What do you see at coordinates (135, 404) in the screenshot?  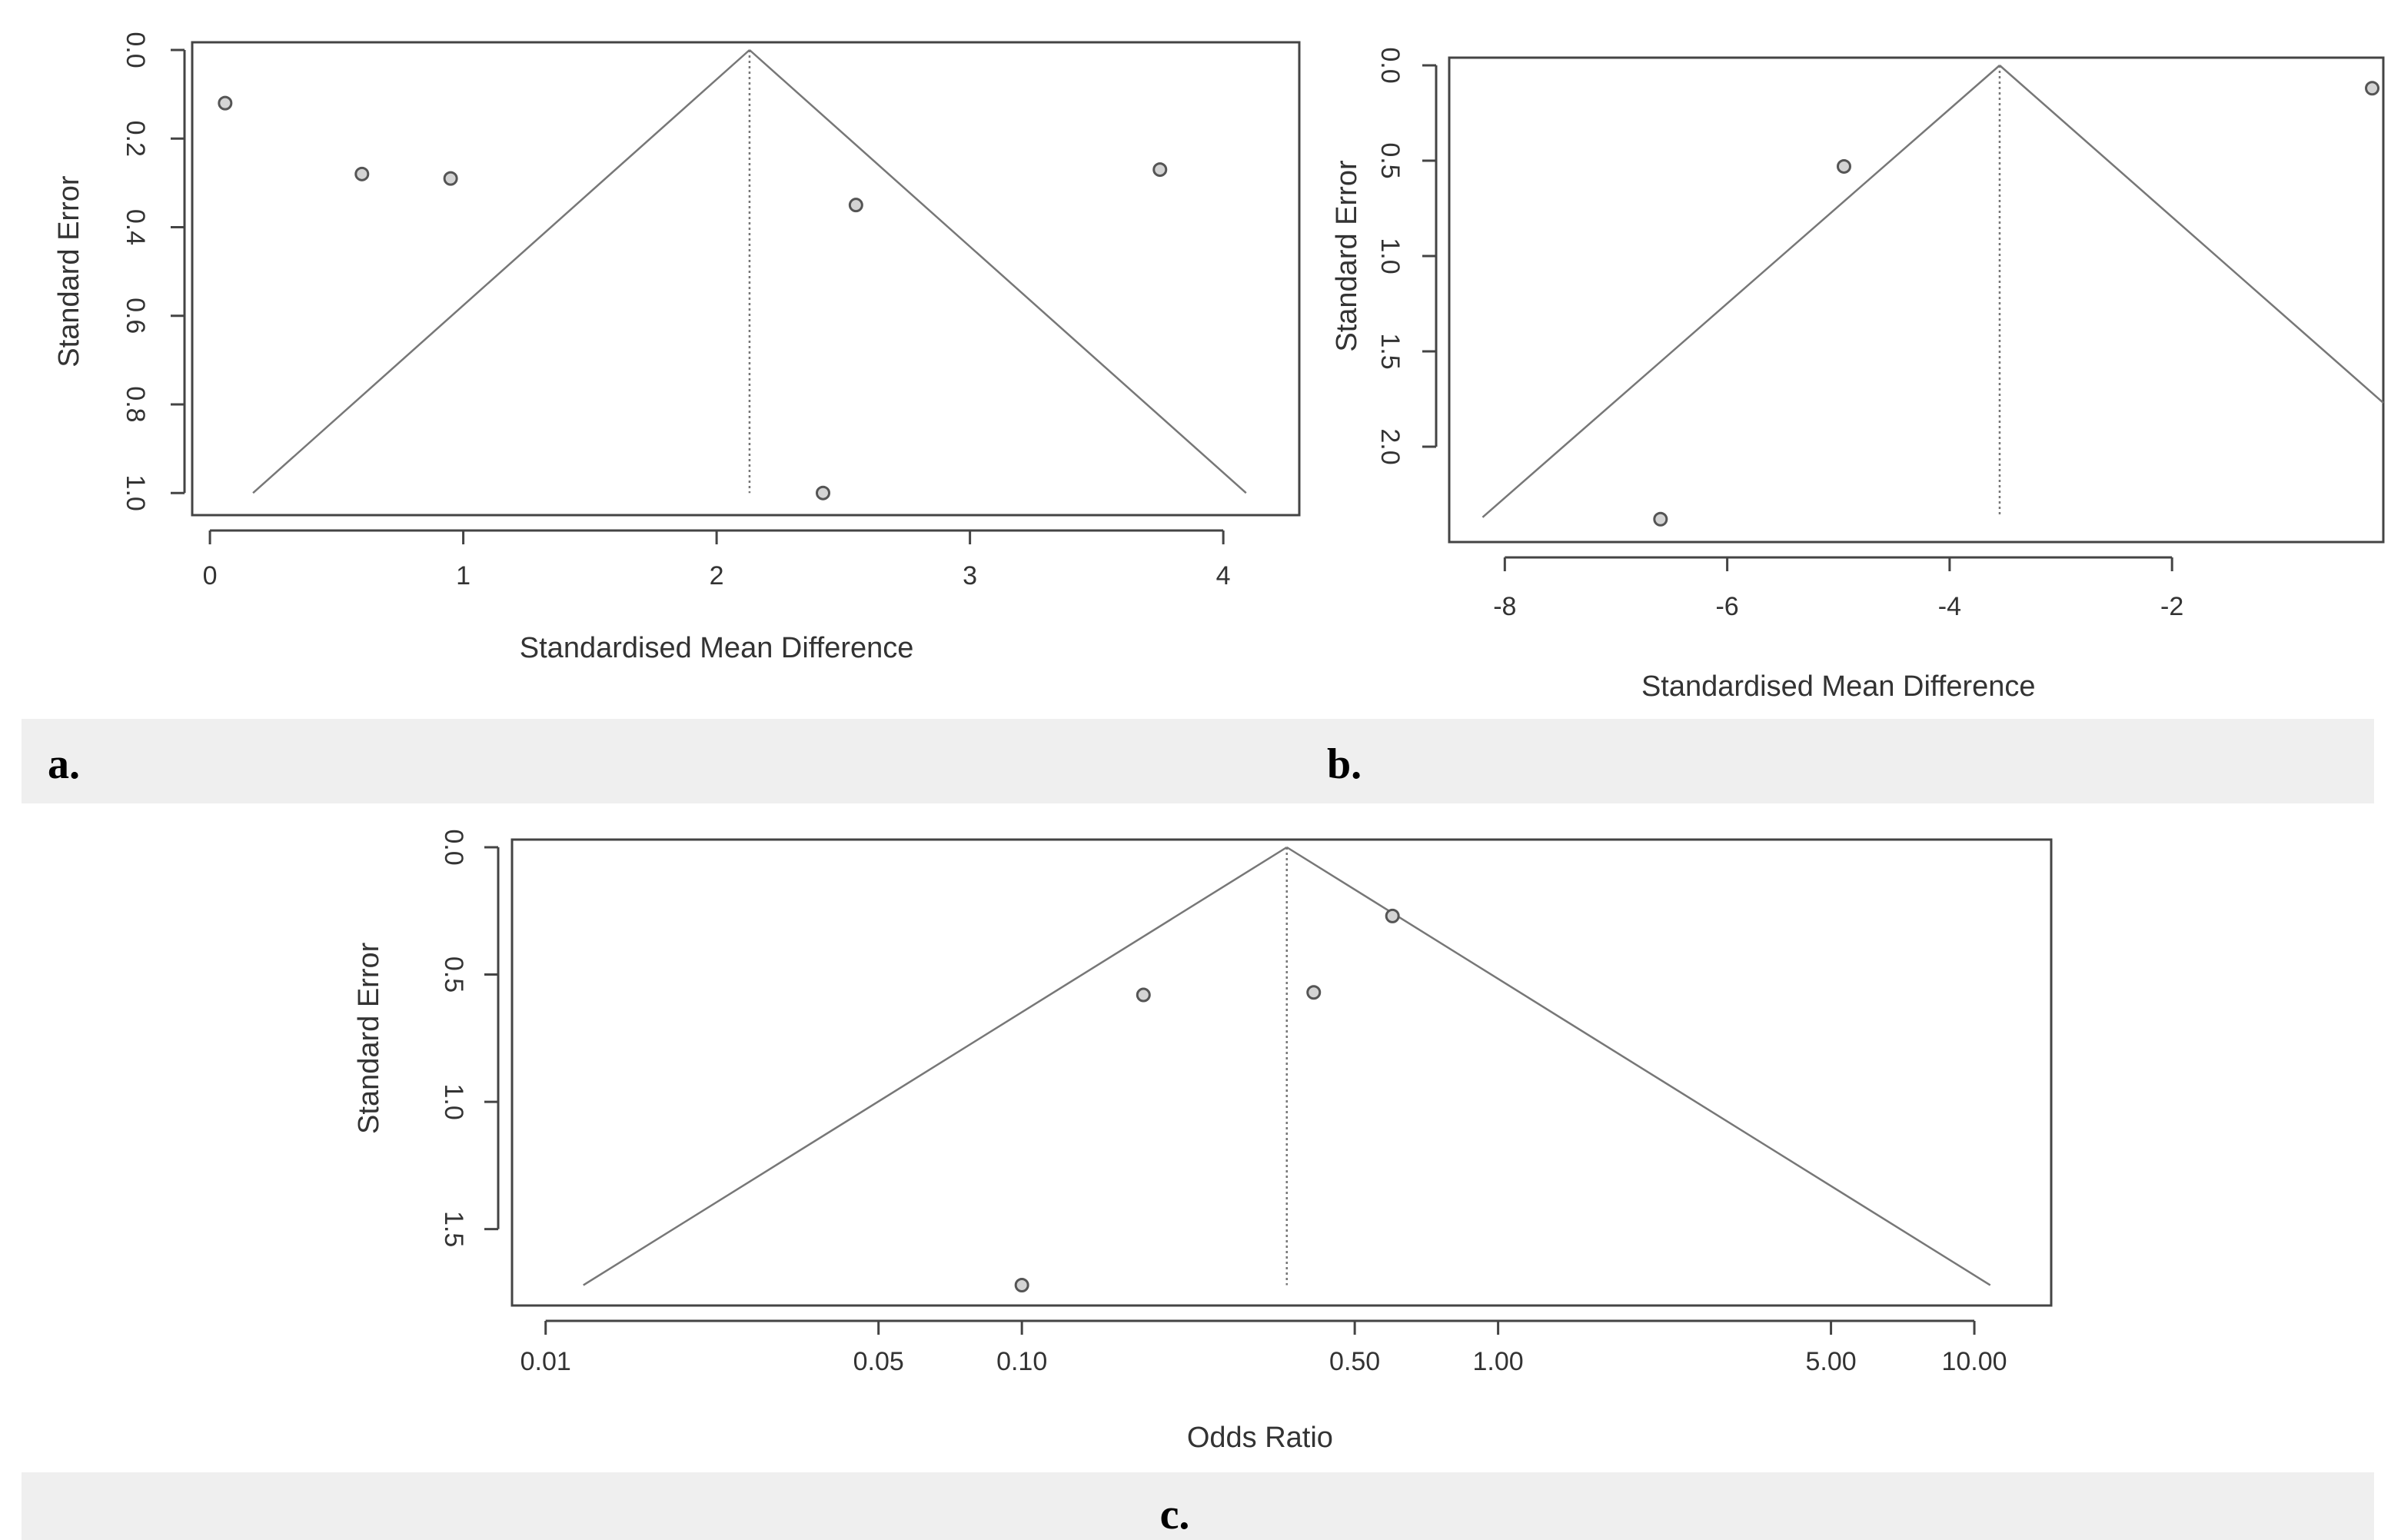 I see `y-tick-label: 0.8` at bounding box center [135, 404].